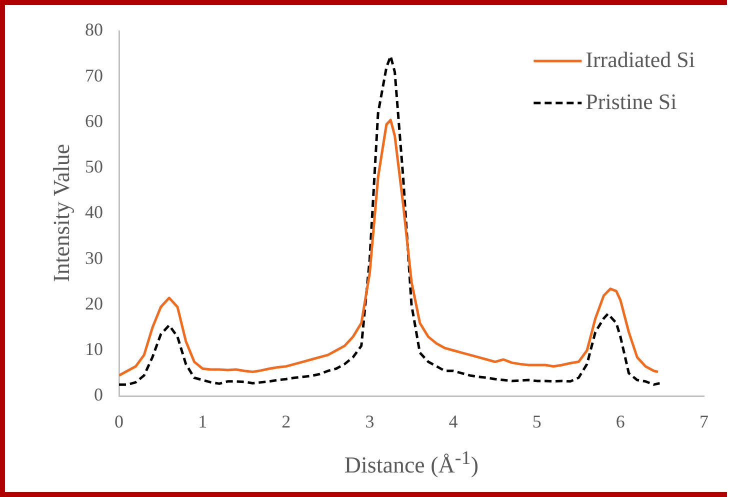  Describe the element at coordinates (94, 258) in the screenshot. I see `y-tick-label: 30` at that location.